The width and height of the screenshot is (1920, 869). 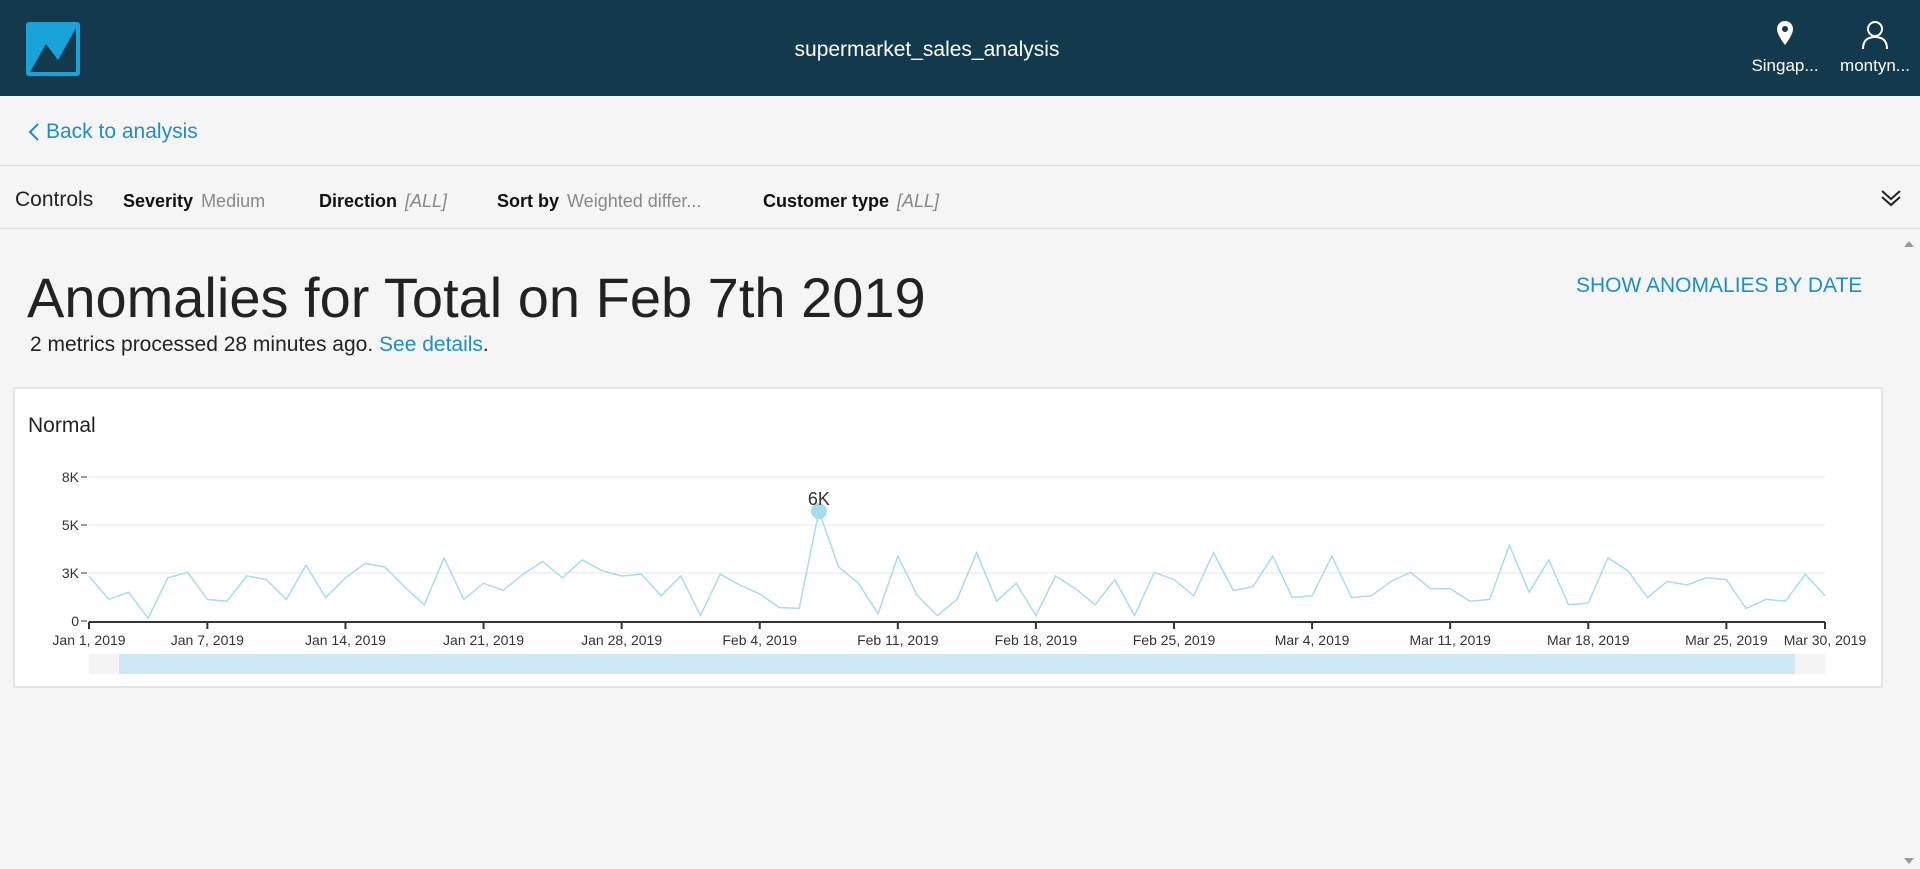 I want to click on x-tick-label: Feb 4, 2019, so click(x=759, y=640).